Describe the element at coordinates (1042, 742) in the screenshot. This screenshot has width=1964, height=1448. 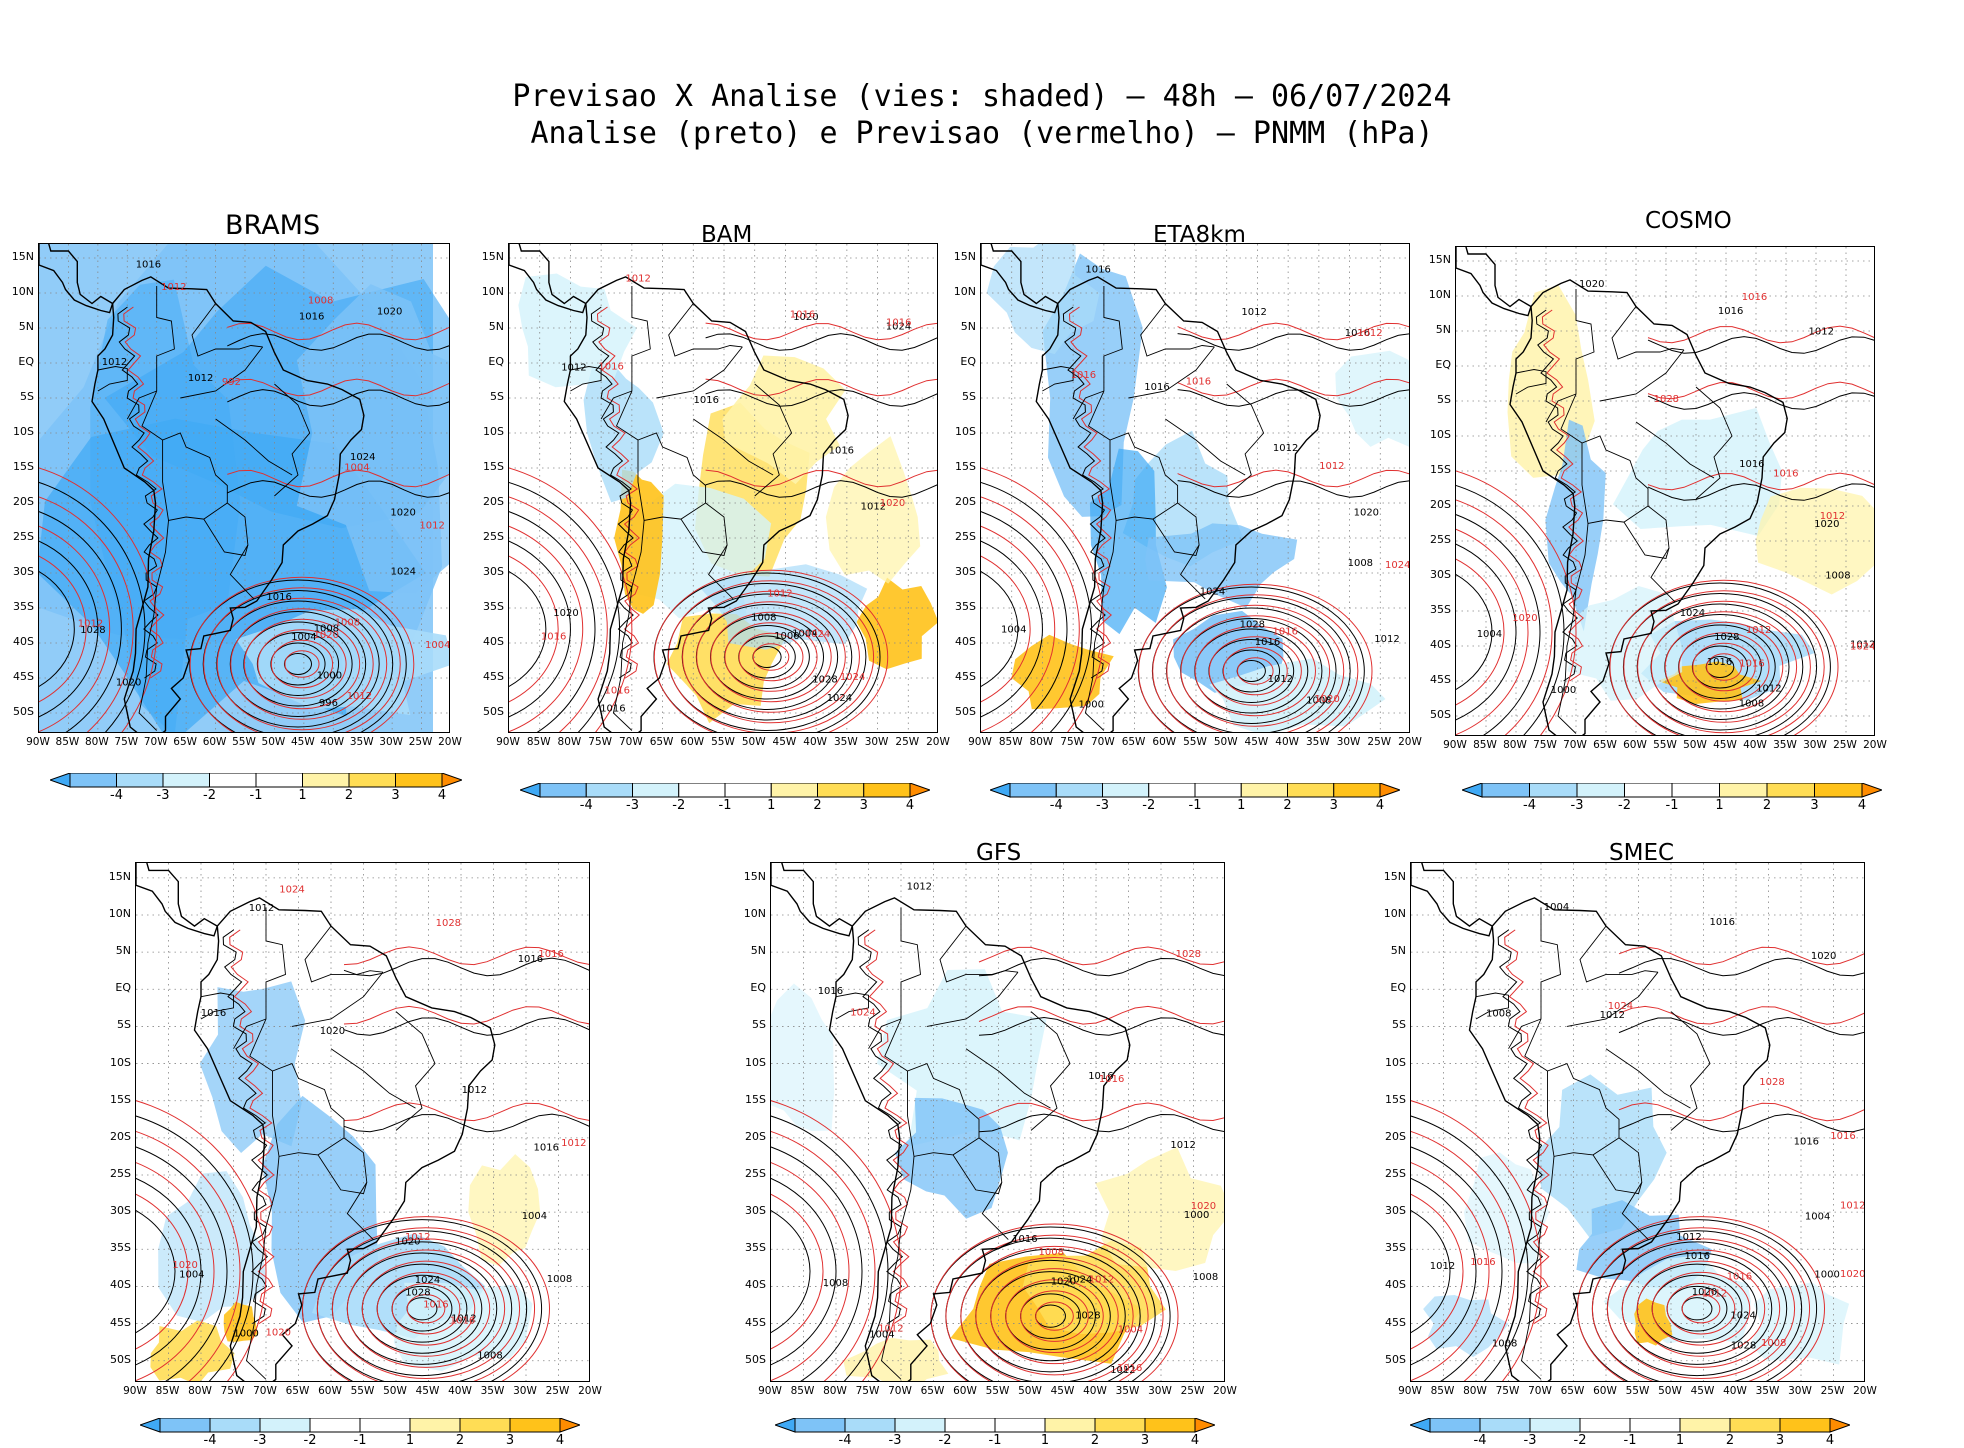
I see `lon-tick-label: 80W` at that location.